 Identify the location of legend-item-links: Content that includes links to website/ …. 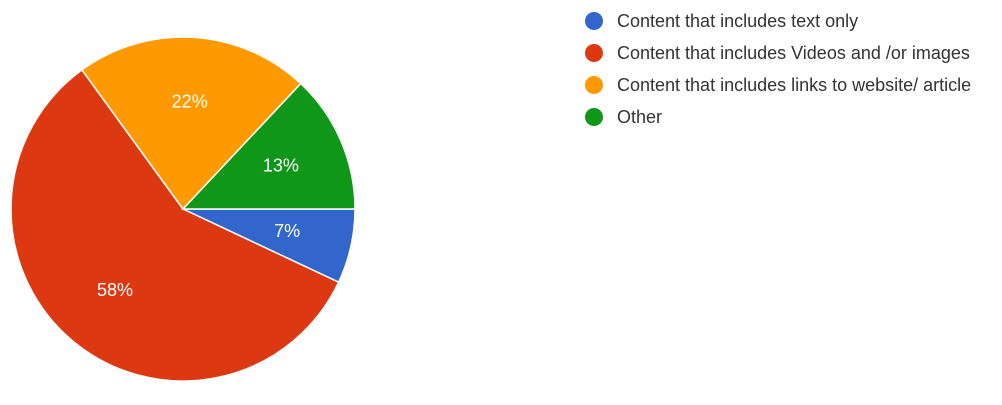
(790, 85).